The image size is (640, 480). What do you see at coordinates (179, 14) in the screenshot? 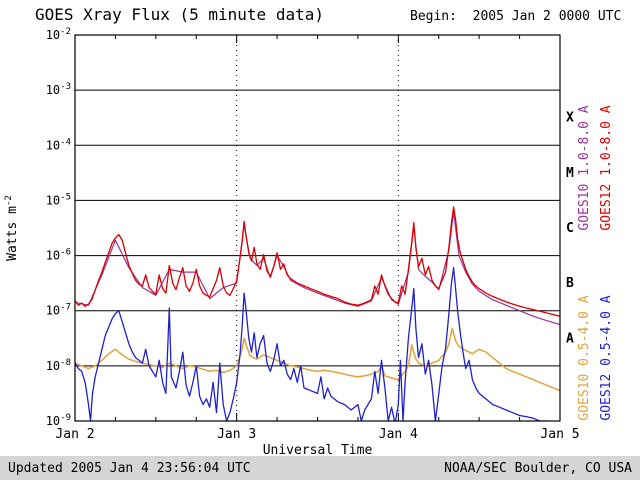
I see `page-title: GOES Xray Flux (5 minute data)` at bounding box center [179, 14].